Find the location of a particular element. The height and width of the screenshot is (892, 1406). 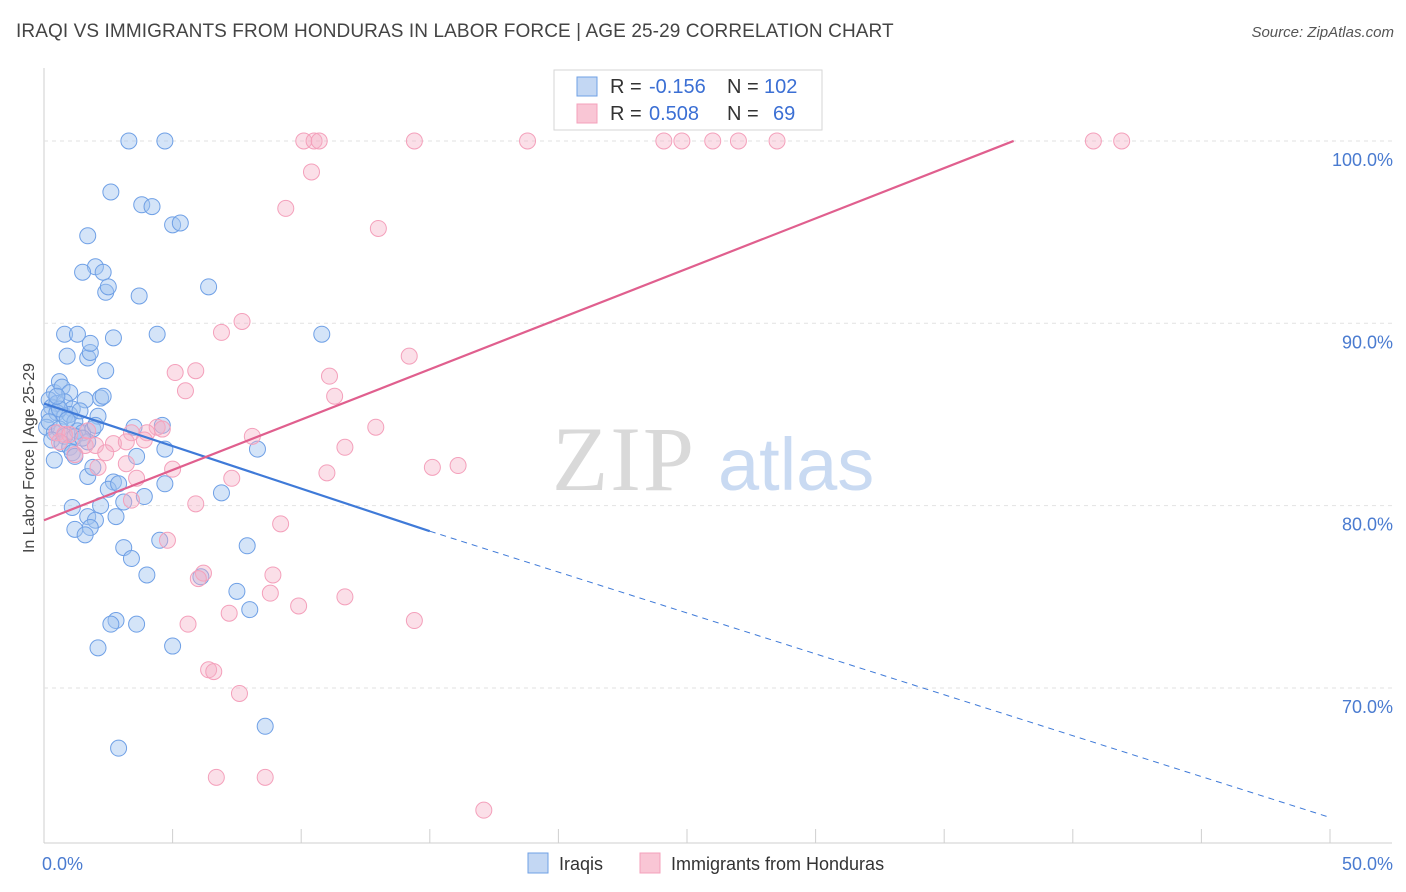

legend-n-label-2: N = is located at coordinates (743, 114).